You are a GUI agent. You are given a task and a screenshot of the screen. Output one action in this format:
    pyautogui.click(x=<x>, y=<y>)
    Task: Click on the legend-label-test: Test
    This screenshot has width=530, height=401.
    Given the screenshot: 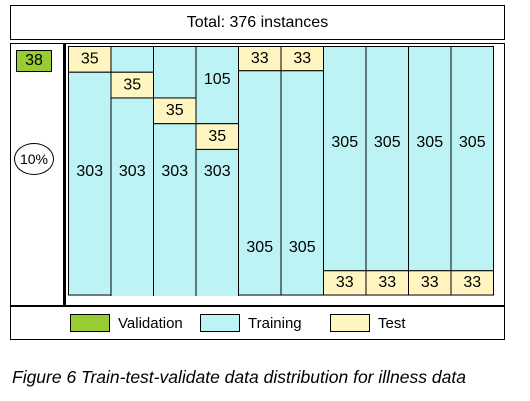 What is the action you would take?
    pyautogui.click(x=392, y=323)
    